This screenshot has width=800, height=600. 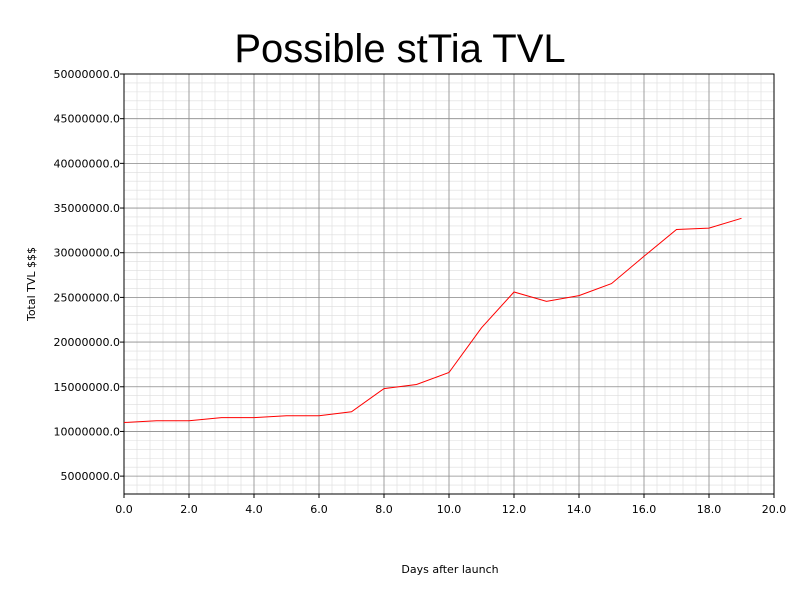 What do you see at coordinates (774, 509) in the screenshot?
I see `x-tick-label: 20.0` at bounding box center [774, 509].